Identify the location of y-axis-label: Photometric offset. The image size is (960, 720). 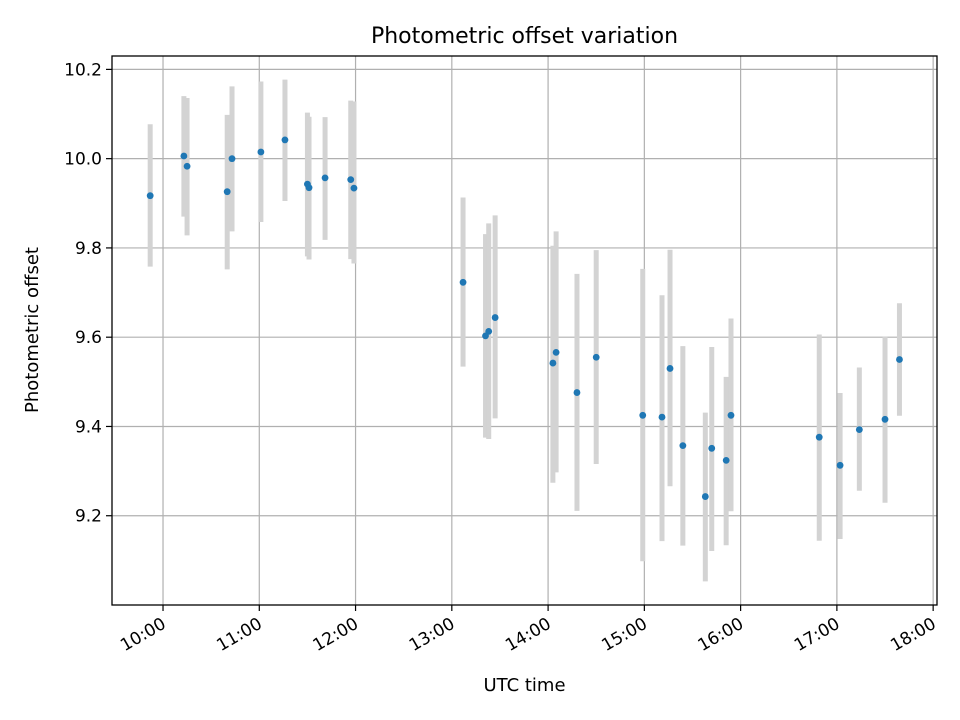
(32, 330).